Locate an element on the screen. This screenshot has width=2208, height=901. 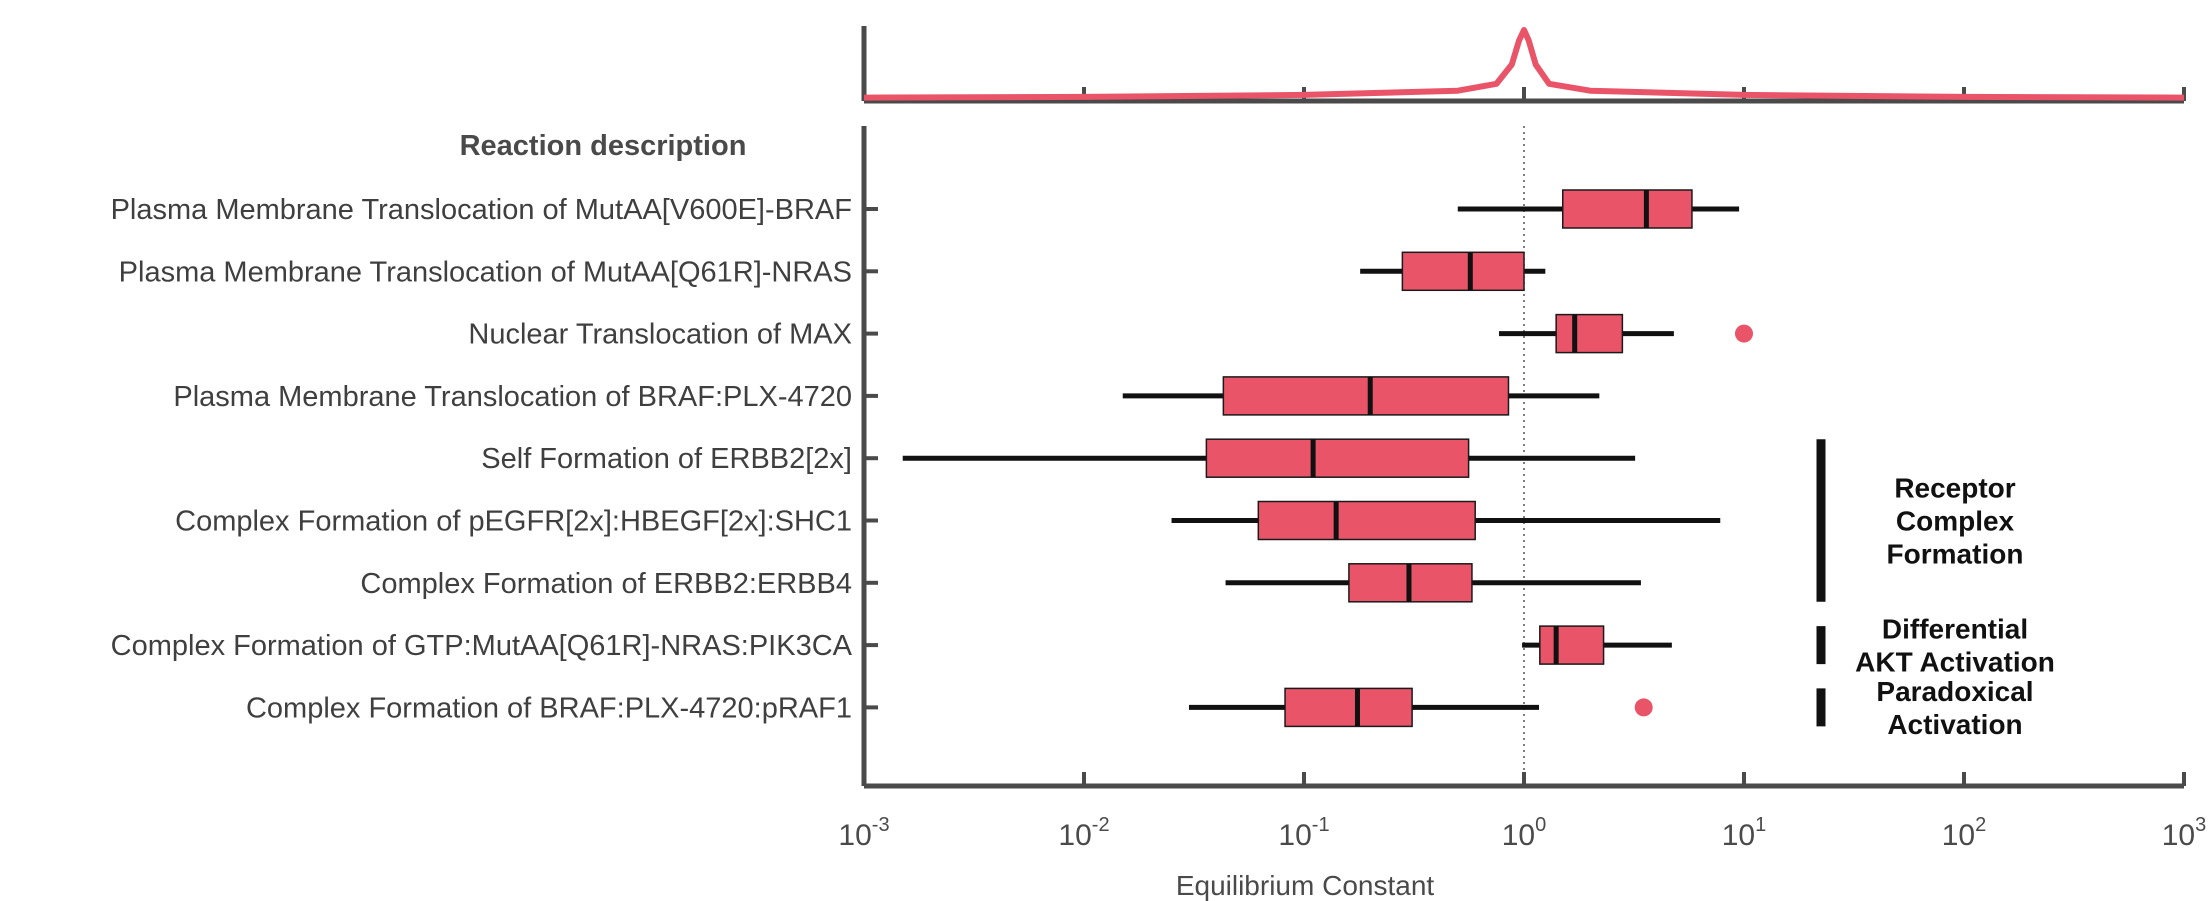
group-label: Formation is located at coordinates (1955, 554).